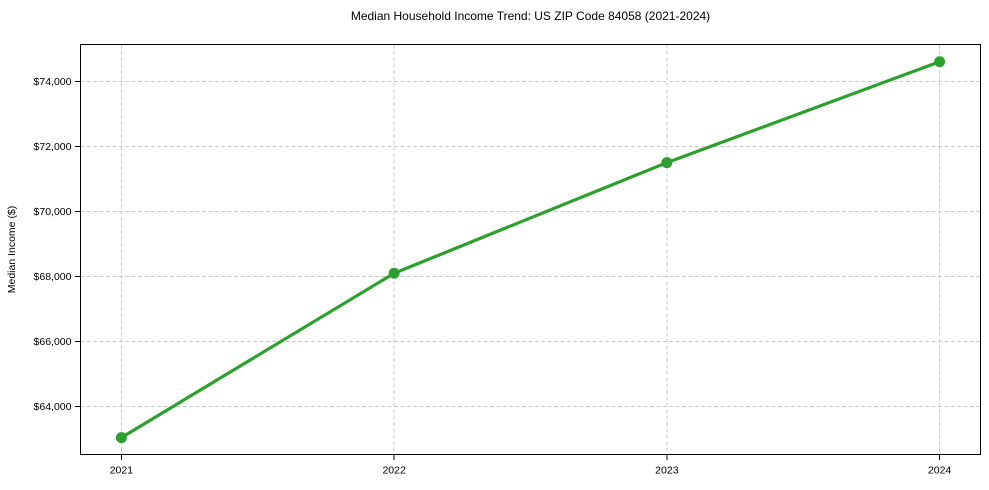 The image size is (989, 490). Describe the element at coordinates (53, 147) in the screenshot. I see `y-tick-label: $72,000` at that location.